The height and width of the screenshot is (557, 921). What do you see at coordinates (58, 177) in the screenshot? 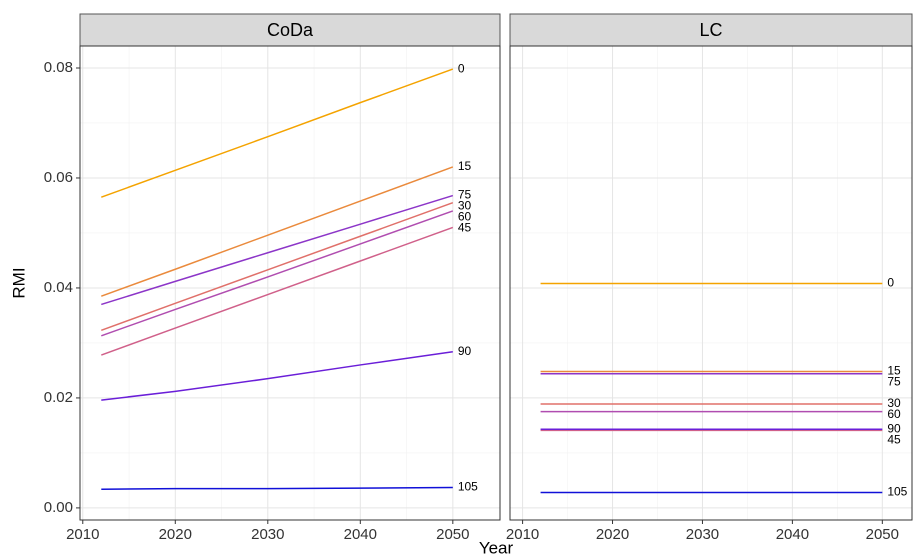
I see `y-tick-label: 0.06` at bounding box center [58, 177].